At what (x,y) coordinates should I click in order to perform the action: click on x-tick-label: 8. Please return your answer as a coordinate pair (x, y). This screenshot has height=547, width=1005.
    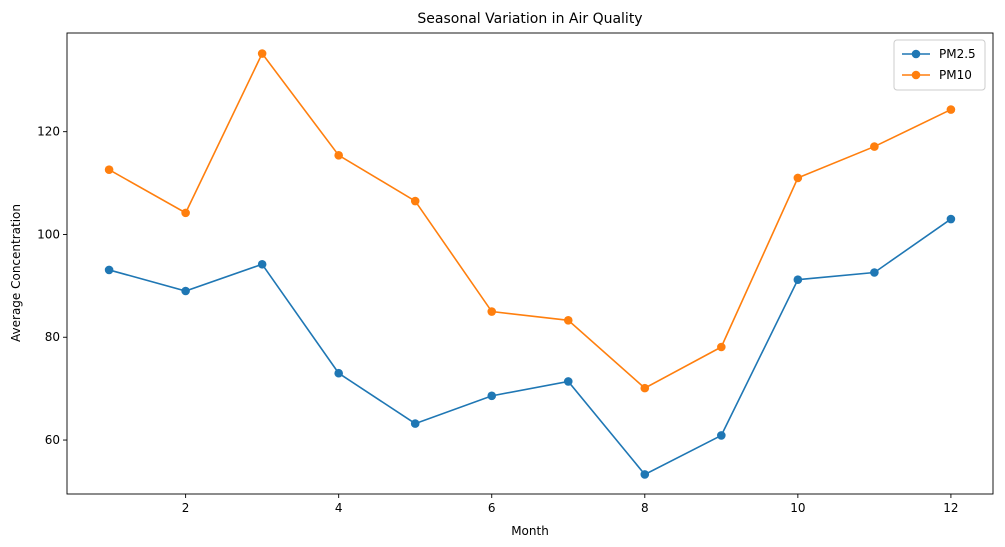
    Looking at the image, I should click on (645, 508).